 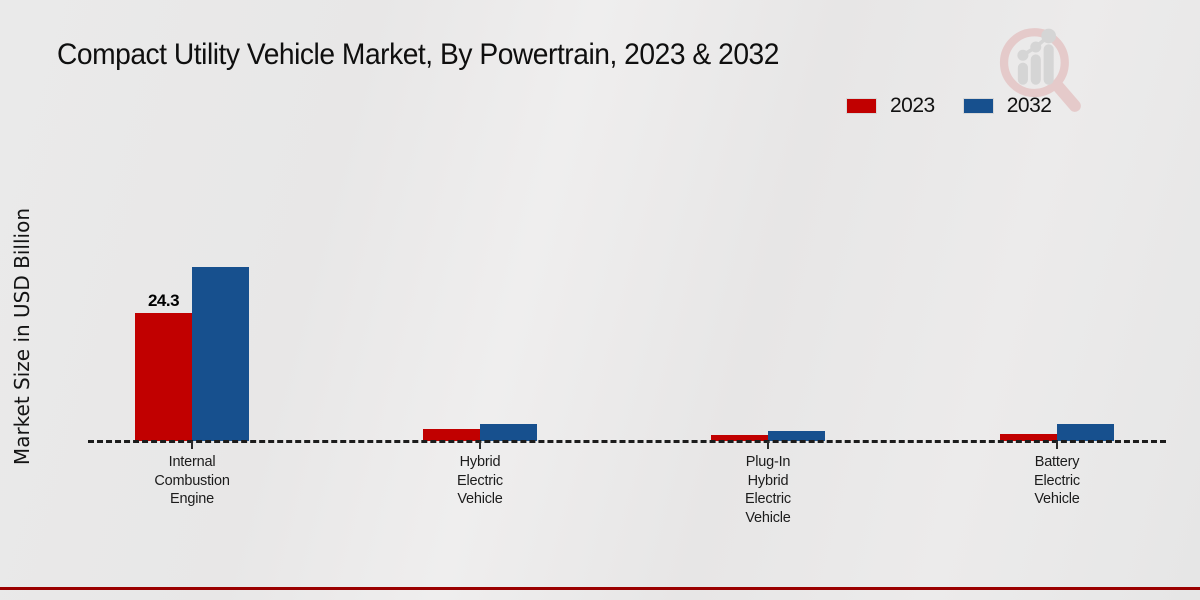 I want to click on x-axis-category-label: Hybrid Electric Vehicle, so click(x=480, y=480).